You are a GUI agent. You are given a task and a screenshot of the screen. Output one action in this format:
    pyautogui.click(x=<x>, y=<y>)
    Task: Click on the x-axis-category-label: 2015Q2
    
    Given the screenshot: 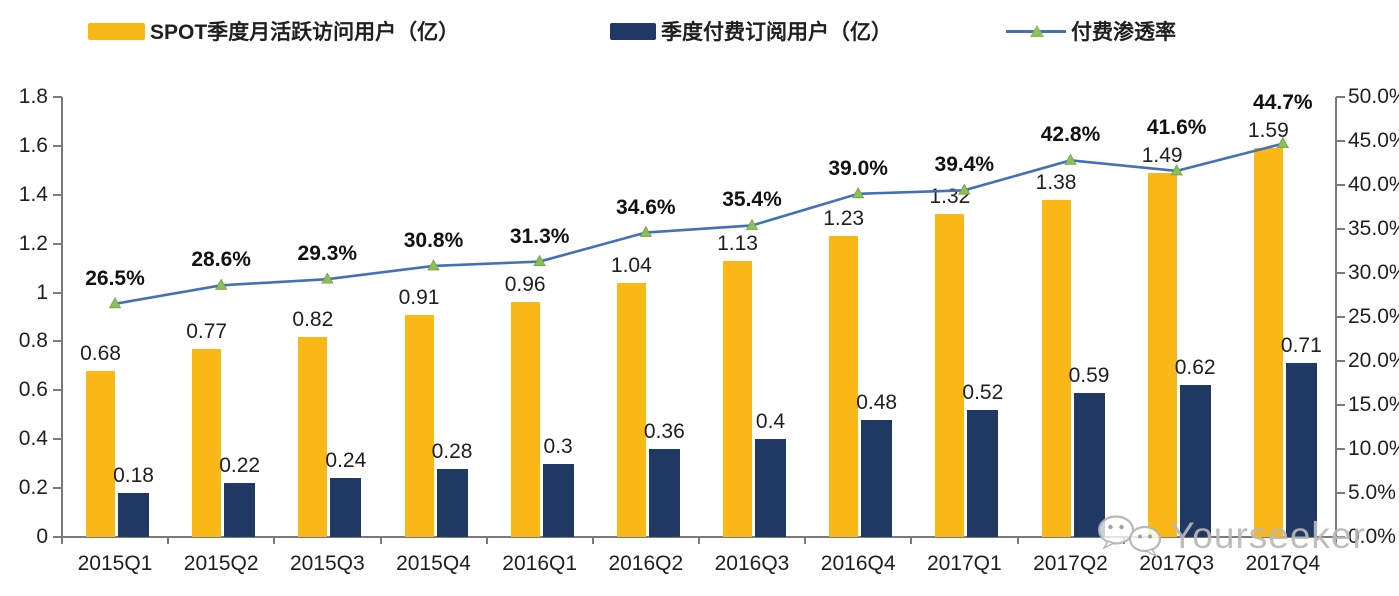 What is the action you would take?
    pyautogui.click(x=221, y=563)
    